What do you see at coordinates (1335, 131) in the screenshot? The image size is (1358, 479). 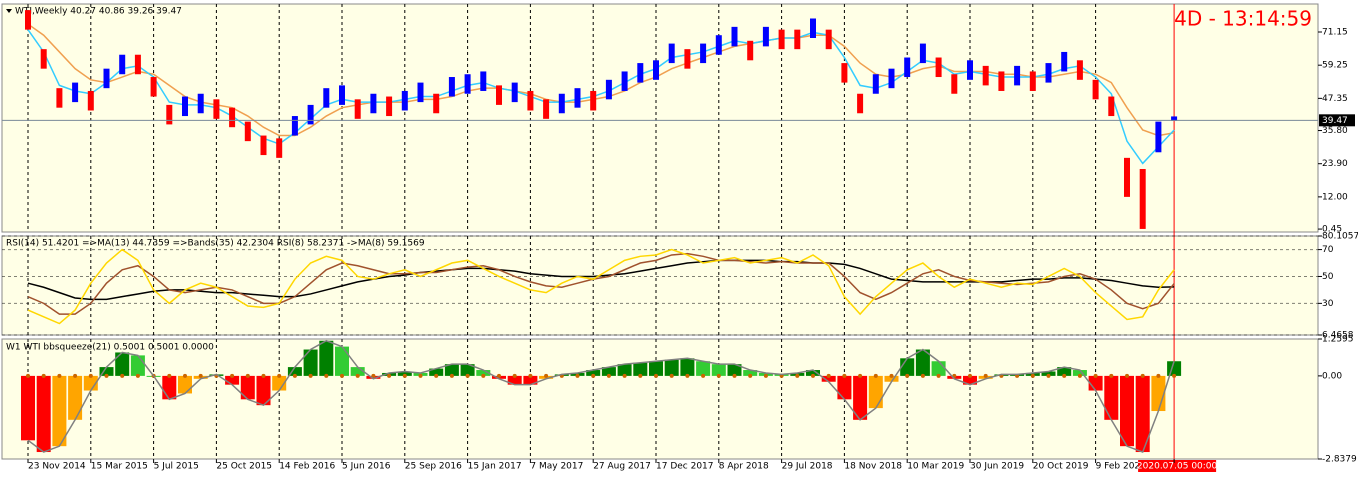 I see `y-tick-label: 35.80` at bounding box center [1335, 131].